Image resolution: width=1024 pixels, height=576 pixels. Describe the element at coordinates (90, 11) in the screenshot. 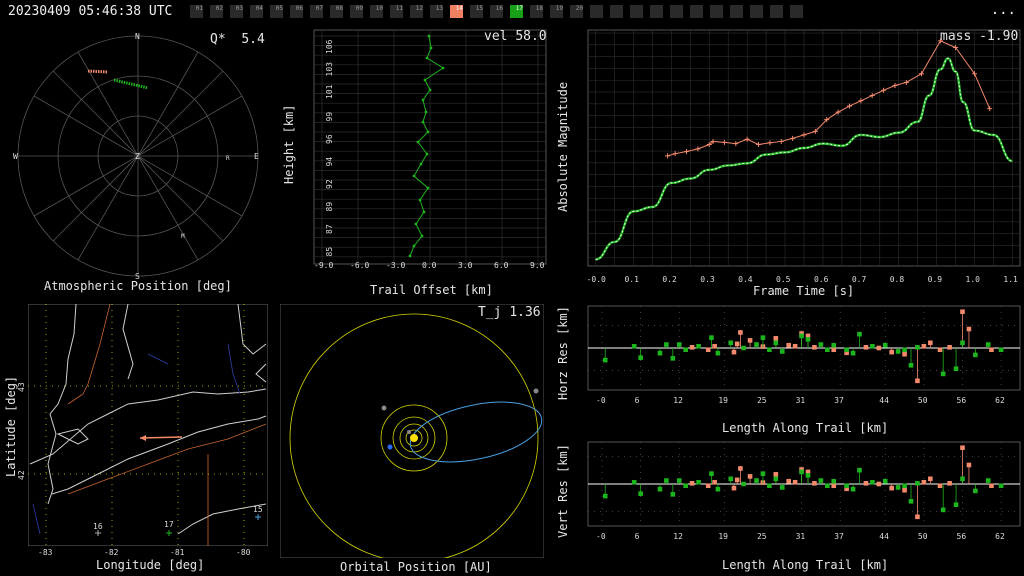

I see `timestamp: 20230409 05:46:38 UTC` at that location.